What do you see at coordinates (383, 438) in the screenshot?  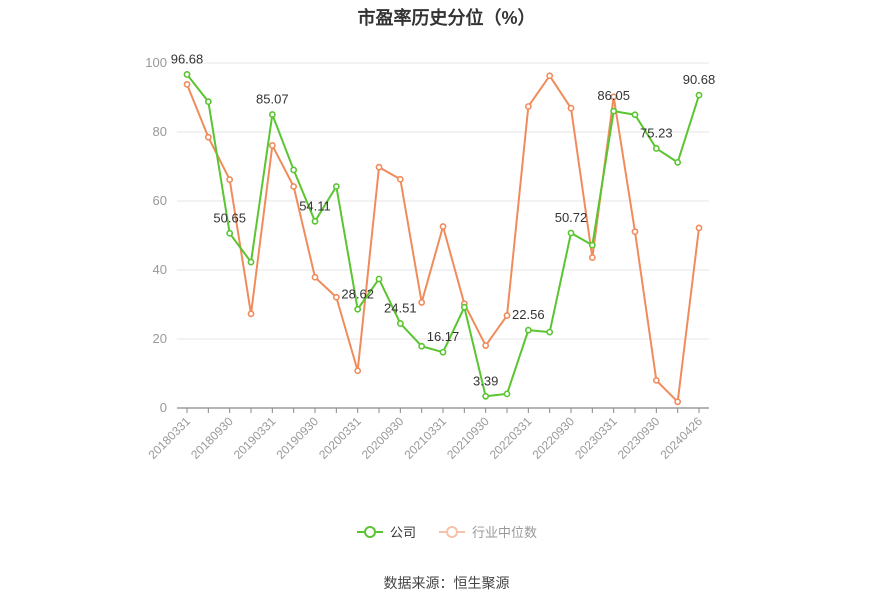 I see `x-tick-label: 20200930` at bounding box center [383, 438].